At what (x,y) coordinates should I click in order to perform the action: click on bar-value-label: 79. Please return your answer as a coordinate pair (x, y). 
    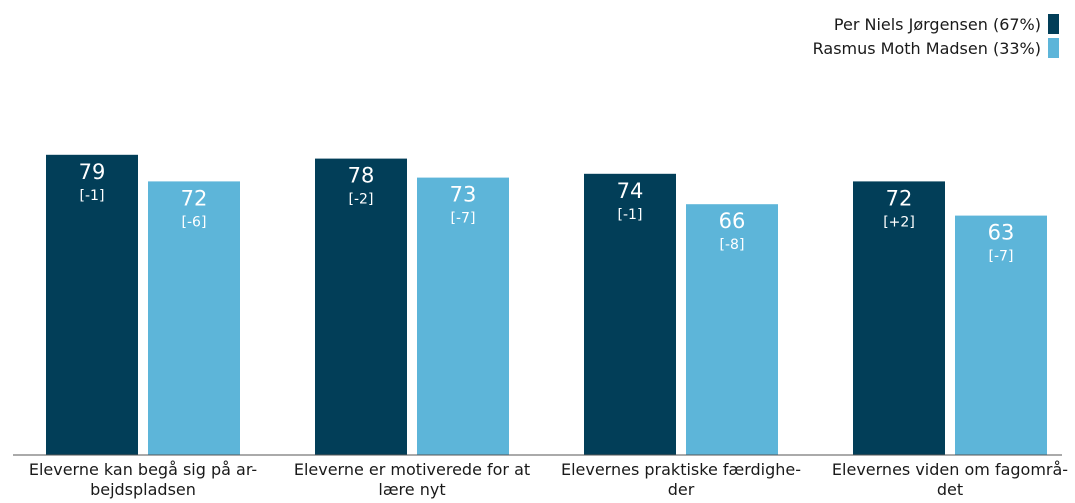
    Looking at the image, I should click on (92, 172).